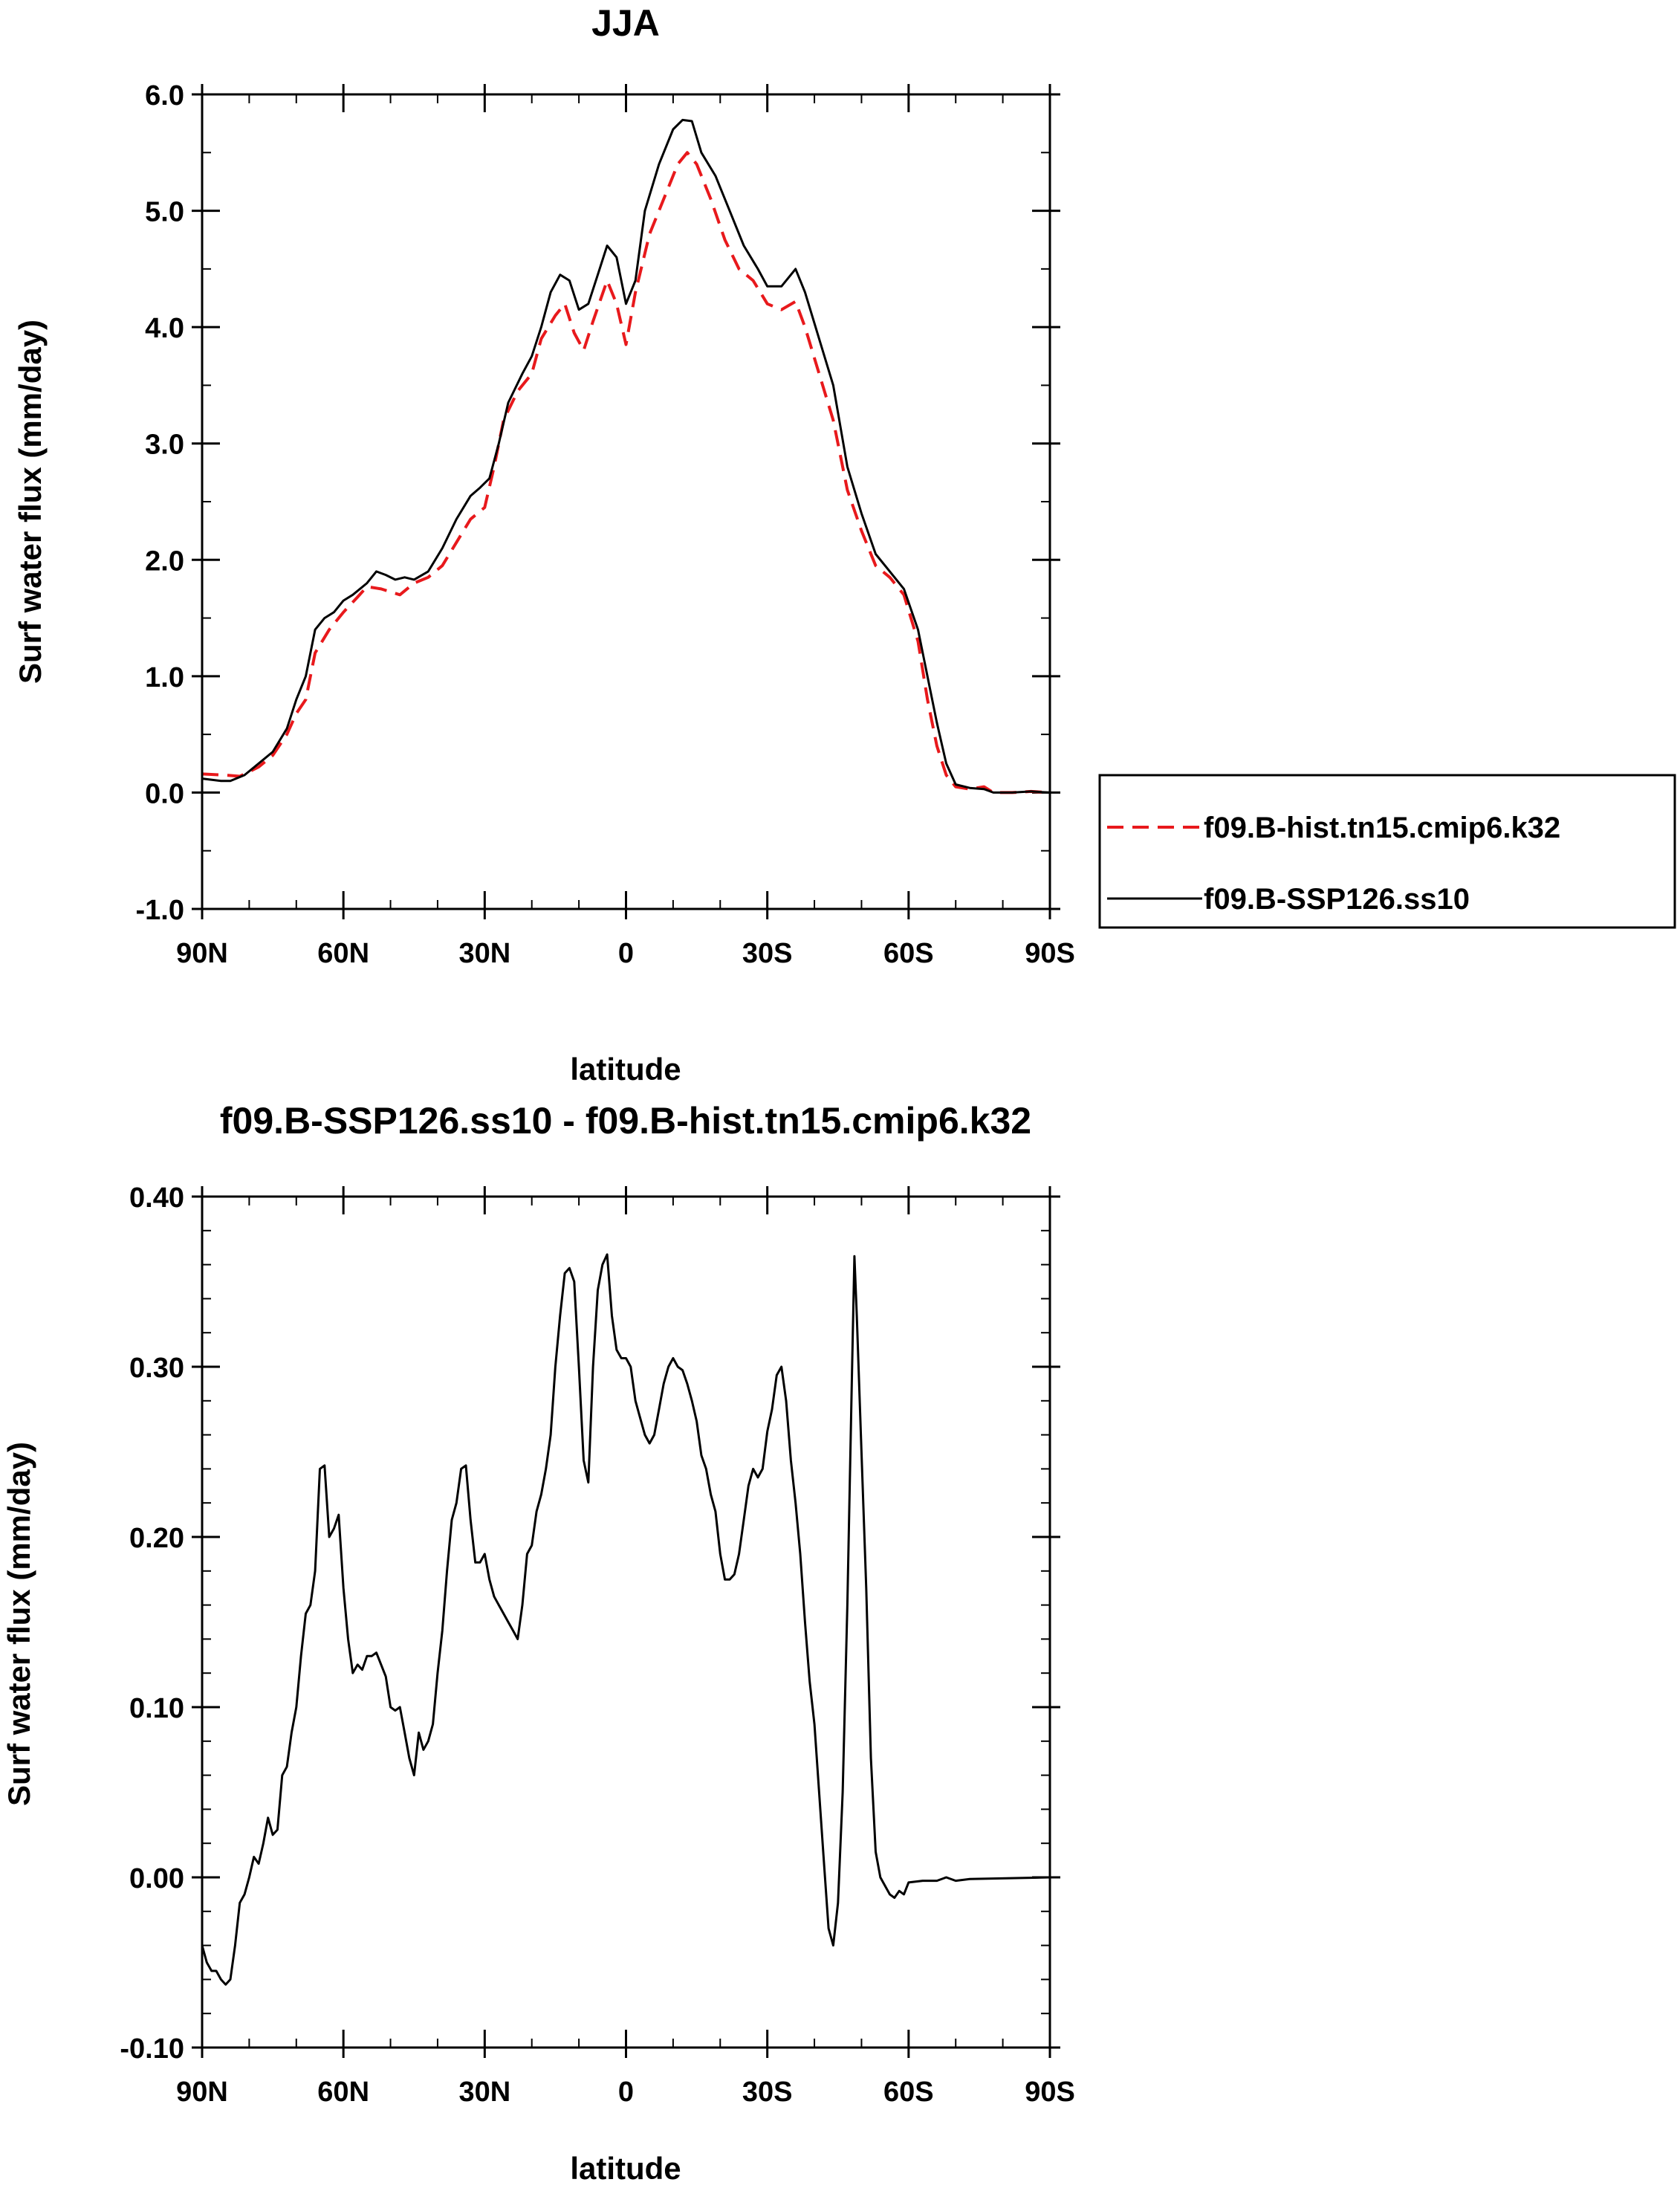 Image resolution: width=1680 pixels, height=2188 pixels. I want to click on bottom-y-tick-labels: -0.10 0.00 0.10 0.20 0.30 0.40, so click(152, 1623).